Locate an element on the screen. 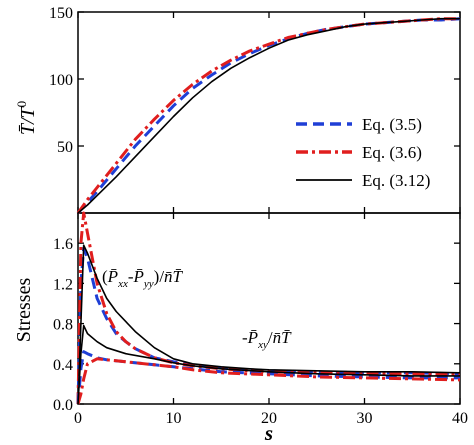 The image size is (474, 445). svg-text: -P̄xy/n̄T̄ is located at coordinates (267, 339).